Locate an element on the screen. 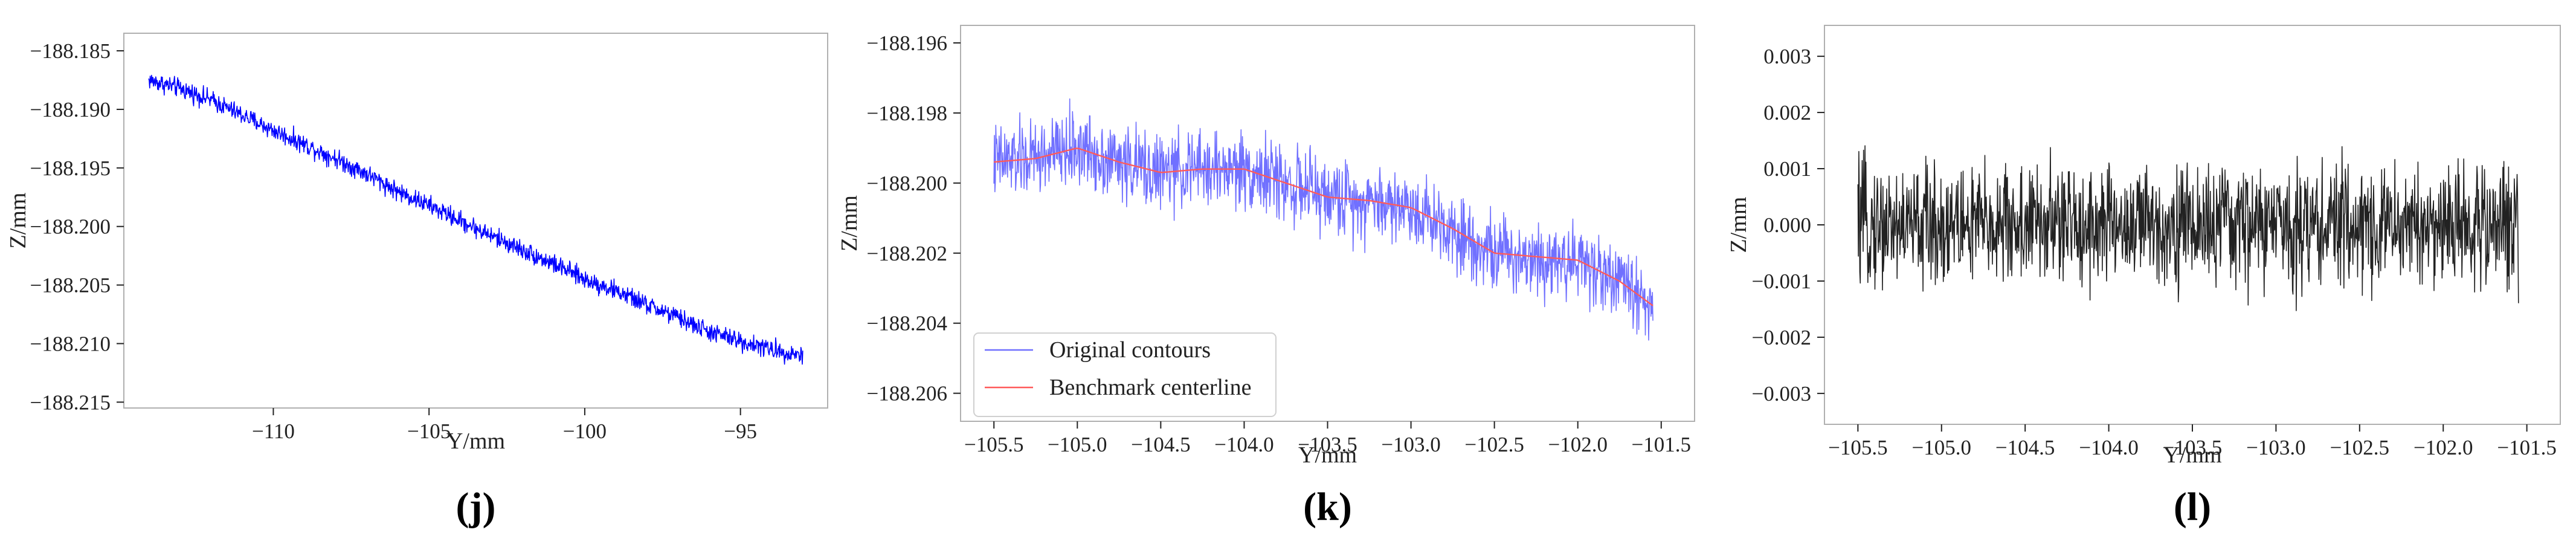 The image size is (2576, 544). y-tick-label: −188.210 is located at coordinates (70, 343).